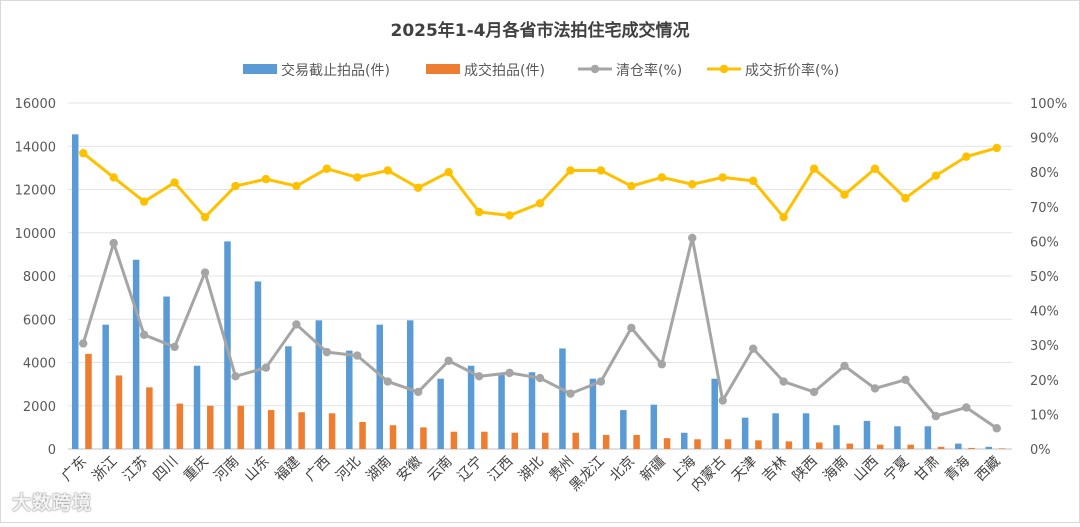  Describe the element at coordinates (35, 277) in the screenshot. I see `left-axis-ticks: 0 2000 4000 6000 8000 10000 12000 14000 16000` at that location.